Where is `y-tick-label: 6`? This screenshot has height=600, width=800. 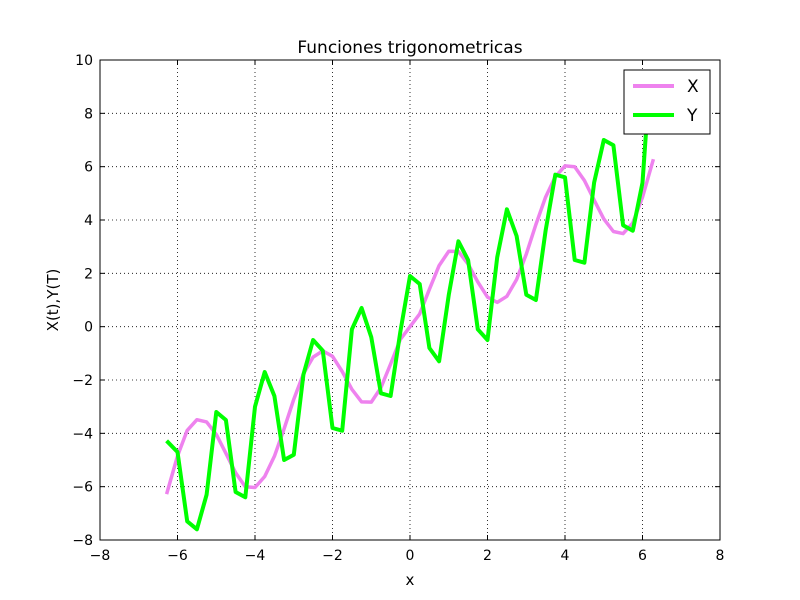
y-tick-label: 6 is located at coordinates (88, 168).